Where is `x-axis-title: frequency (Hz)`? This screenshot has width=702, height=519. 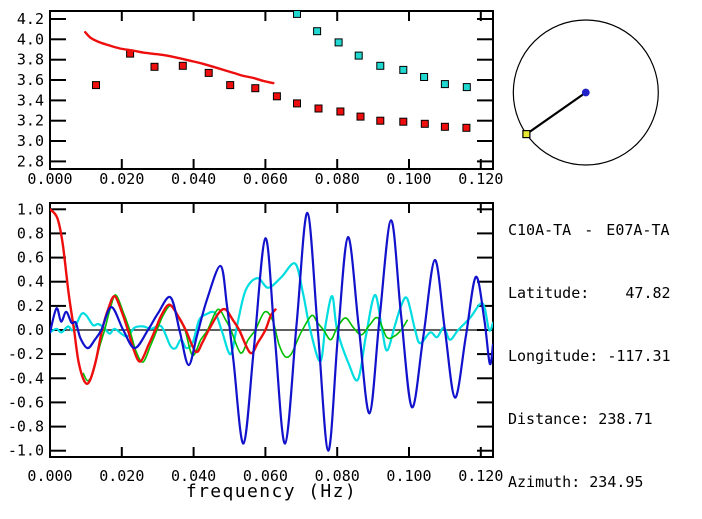
x-axis-title: frequency (Hz) is located at coordinates (271, 491).